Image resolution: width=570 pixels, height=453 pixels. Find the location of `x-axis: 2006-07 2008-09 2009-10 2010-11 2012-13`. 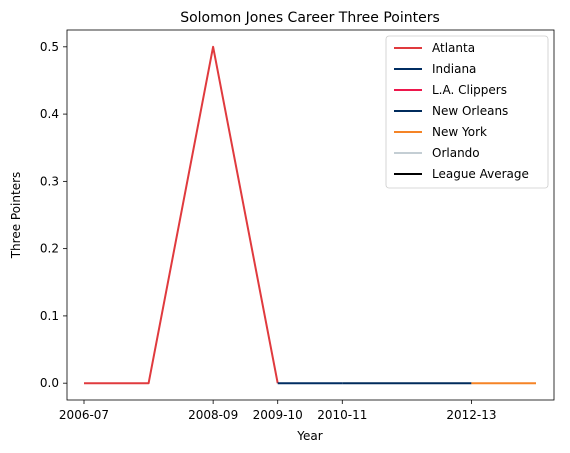

x-axis: 2006-07 2008-09 2009-10 2010-11 2012-13 is located at coordinates (278, 411).